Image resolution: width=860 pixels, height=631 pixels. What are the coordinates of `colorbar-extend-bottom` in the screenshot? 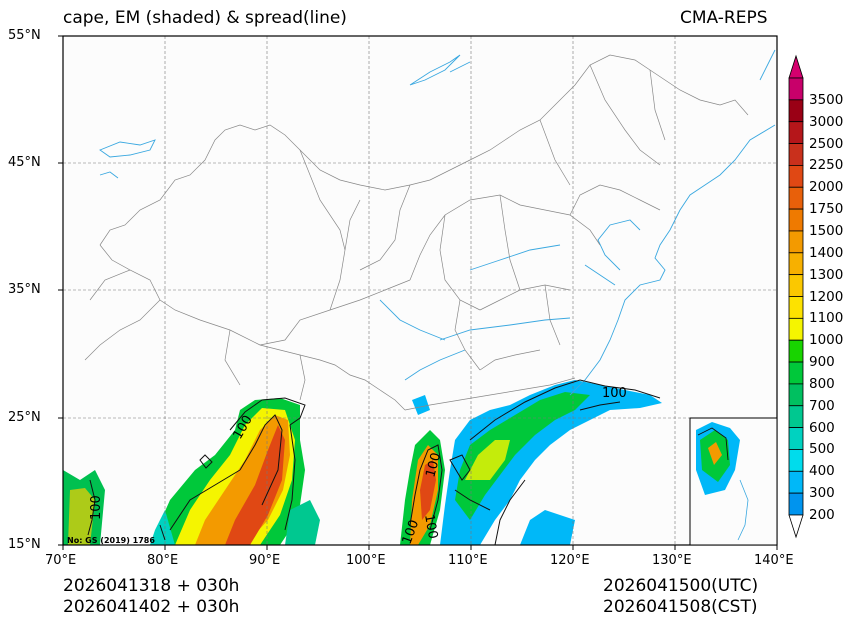 It's located at (796, 526).